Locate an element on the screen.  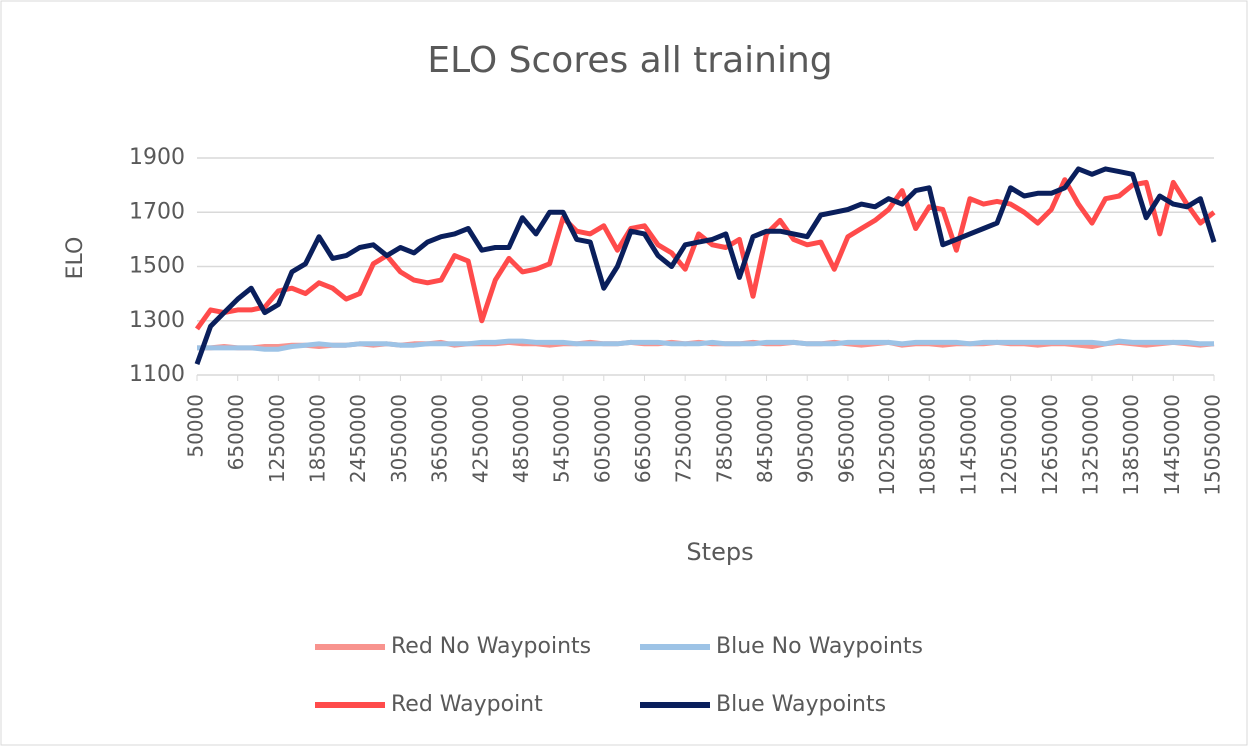
x-tick-label: 13850000 is located at coordinates (1131, 445).